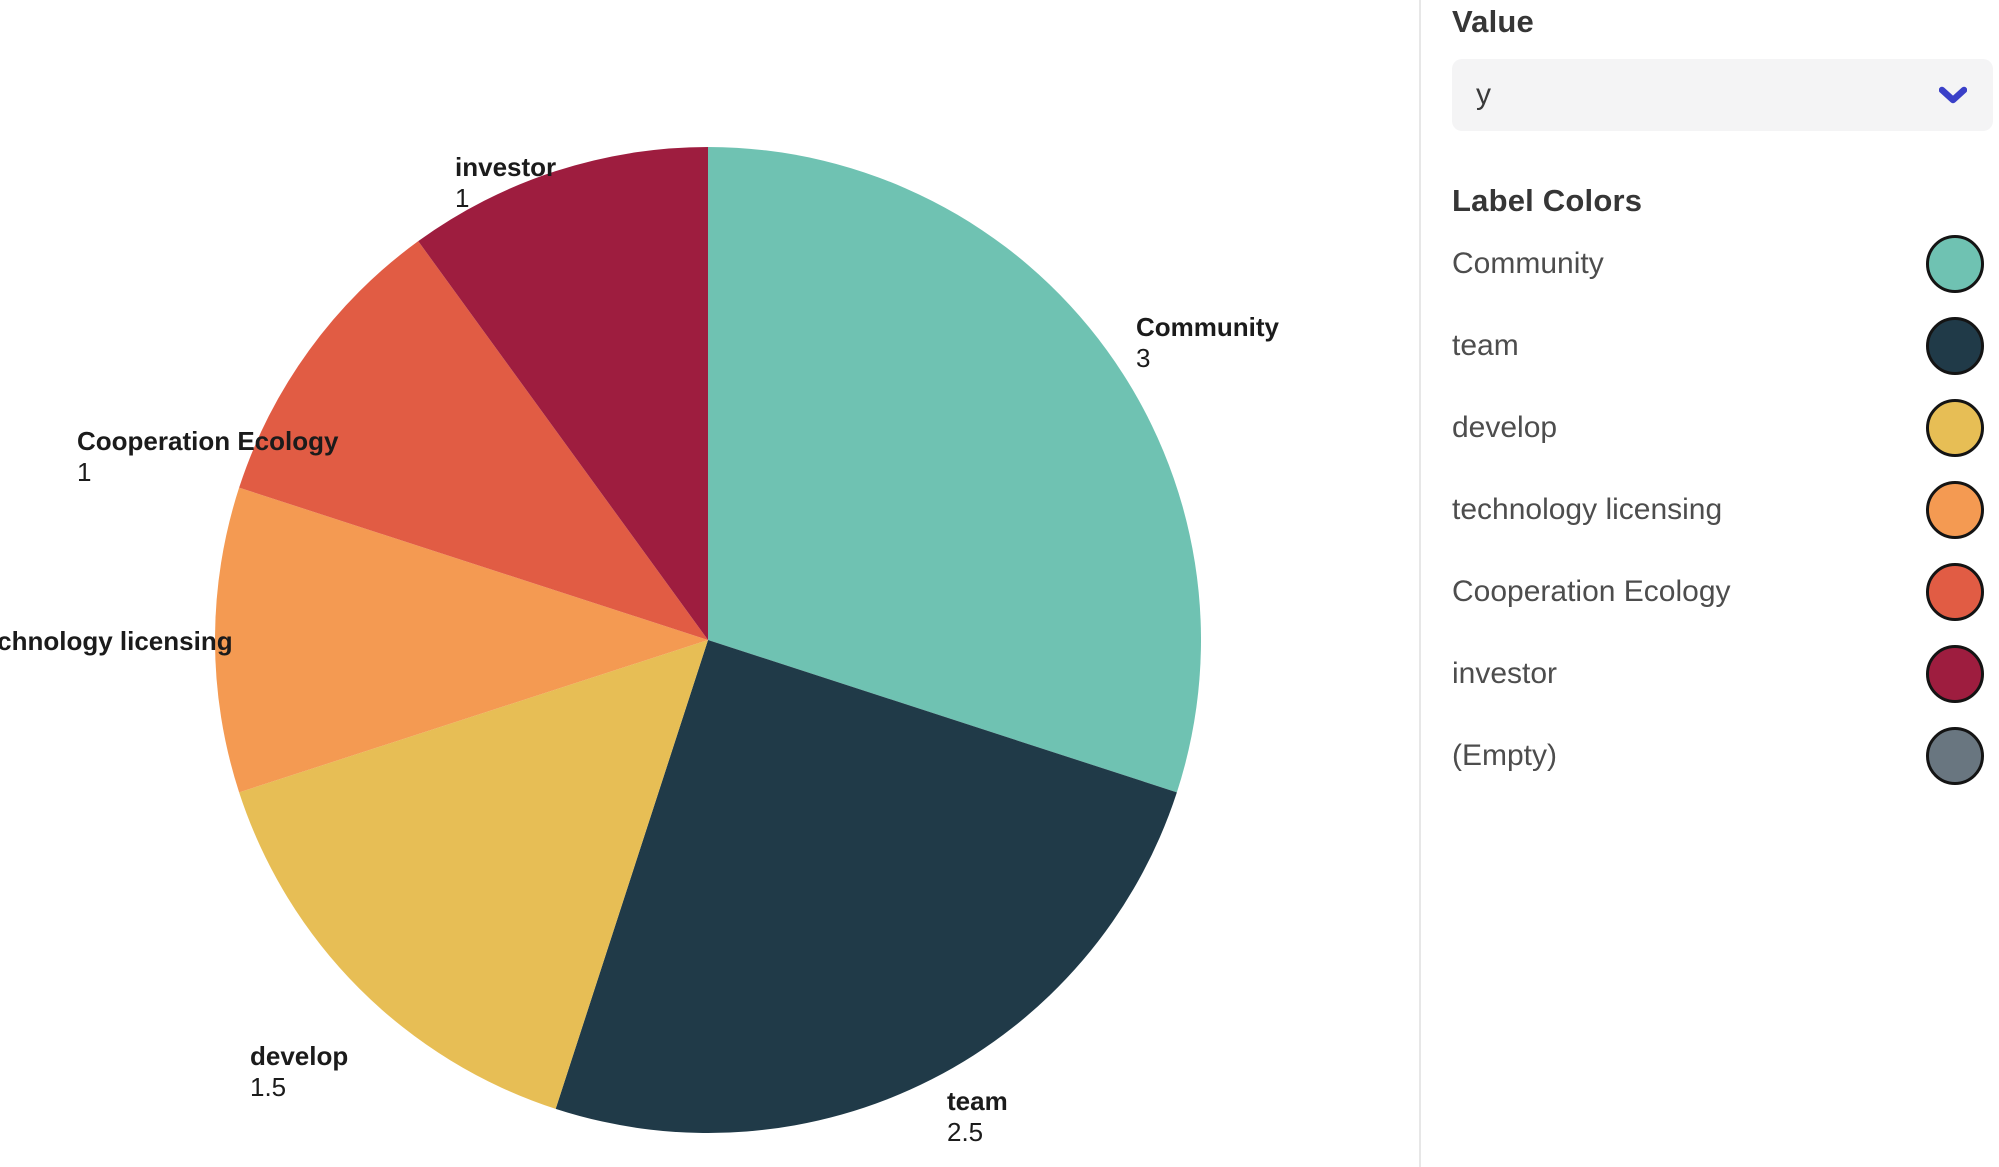 The height and width of the screenshot is (1167, 1999). What do you see at coordinates (1955, 674) in the screenshot?
I see `color-swatch-investor` at bounding box center [1955, 674].